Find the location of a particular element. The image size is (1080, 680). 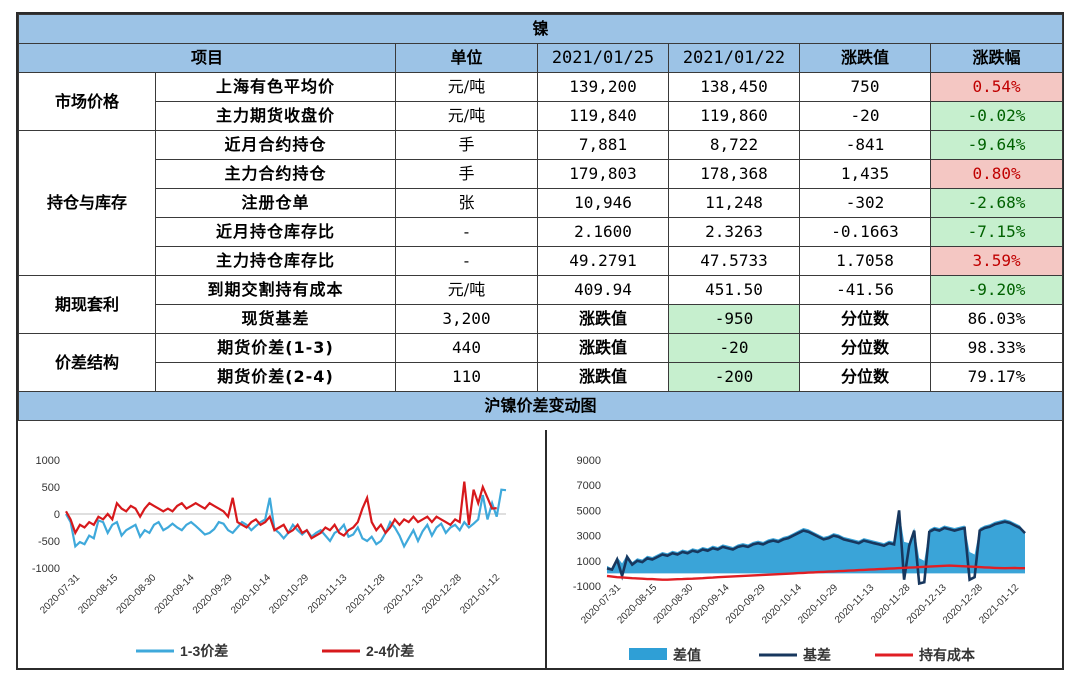

legend-label: 持有成本 is located at coordinates (947, 655).